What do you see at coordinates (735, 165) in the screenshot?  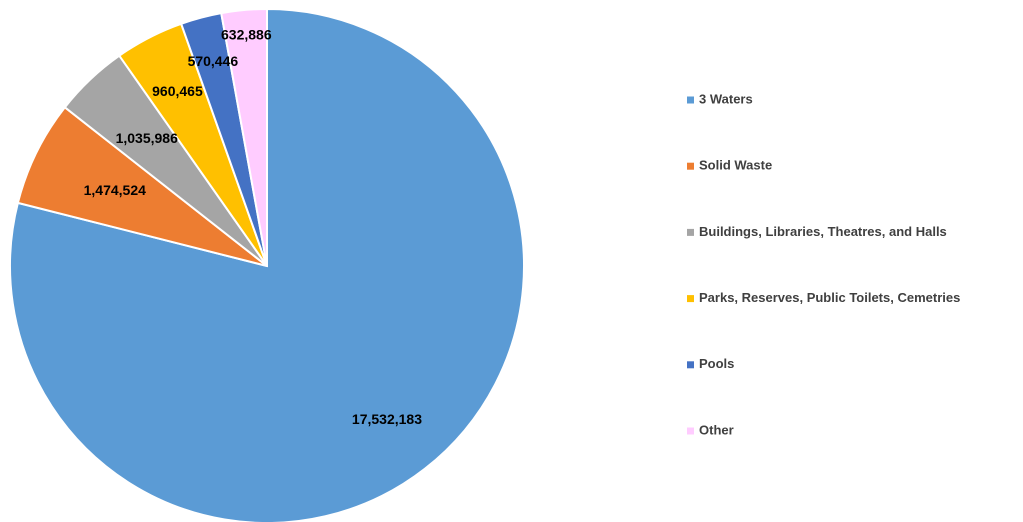 I see `legend-label: Solid Waste` at bounding box center [735, 165].